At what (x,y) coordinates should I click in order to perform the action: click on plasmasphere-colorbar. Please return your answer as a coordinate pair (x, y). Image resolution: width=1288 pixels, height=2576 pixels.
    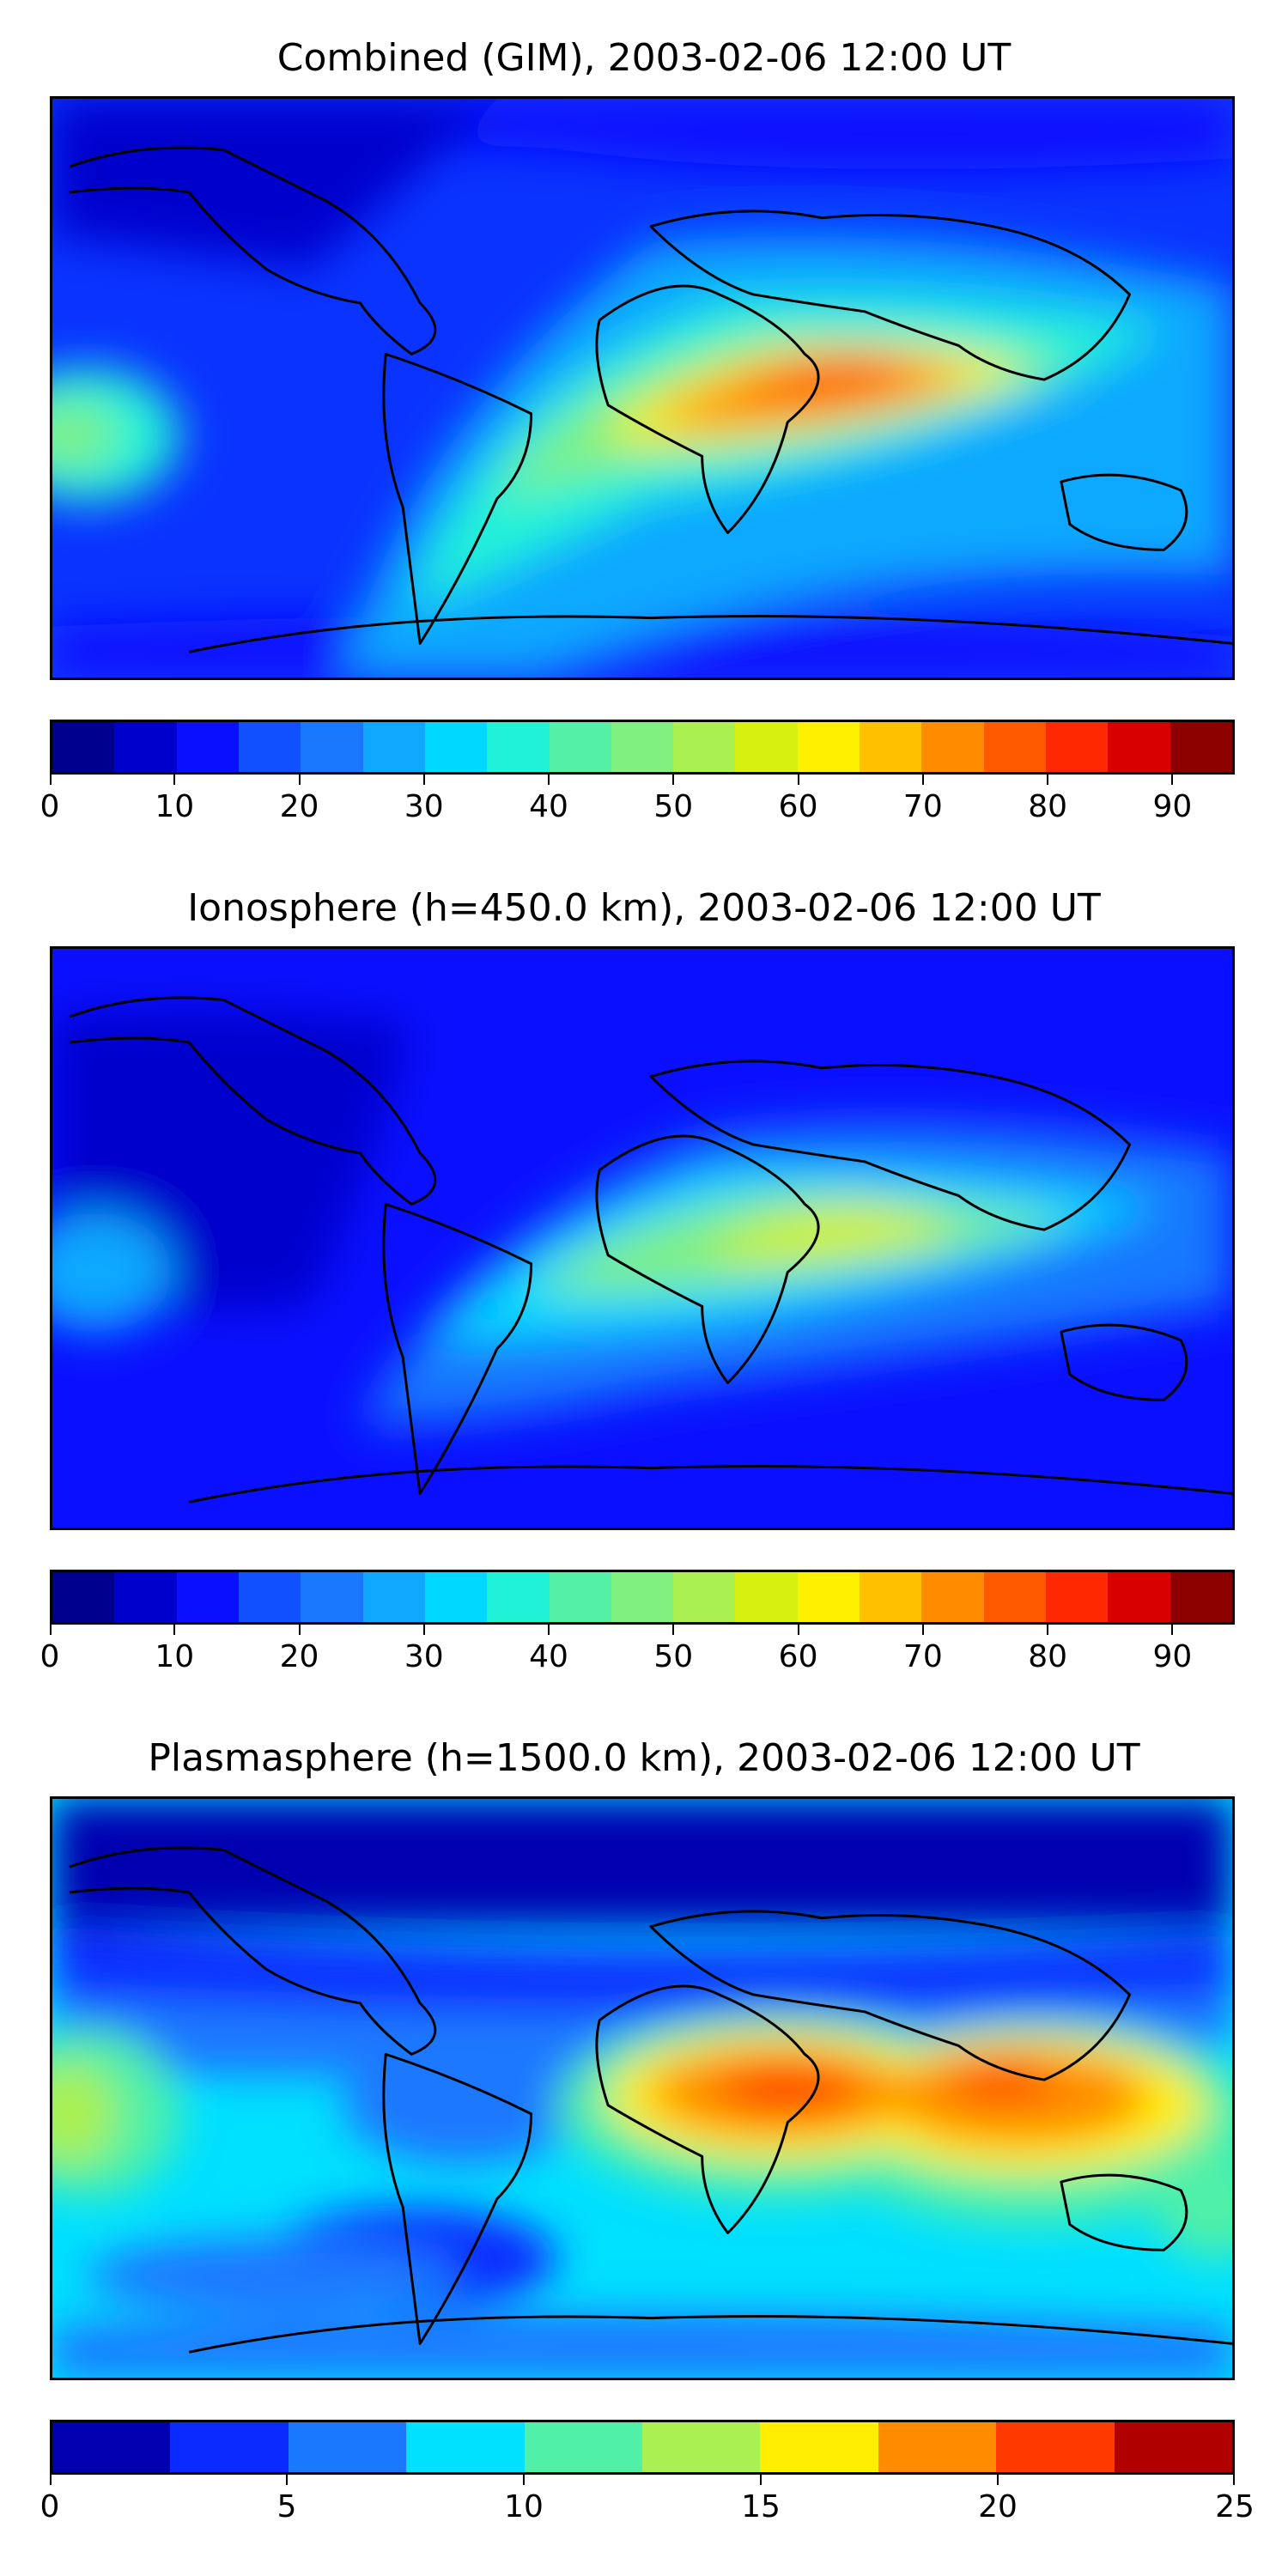
    Looking at the image, I should click on (642, 2448).